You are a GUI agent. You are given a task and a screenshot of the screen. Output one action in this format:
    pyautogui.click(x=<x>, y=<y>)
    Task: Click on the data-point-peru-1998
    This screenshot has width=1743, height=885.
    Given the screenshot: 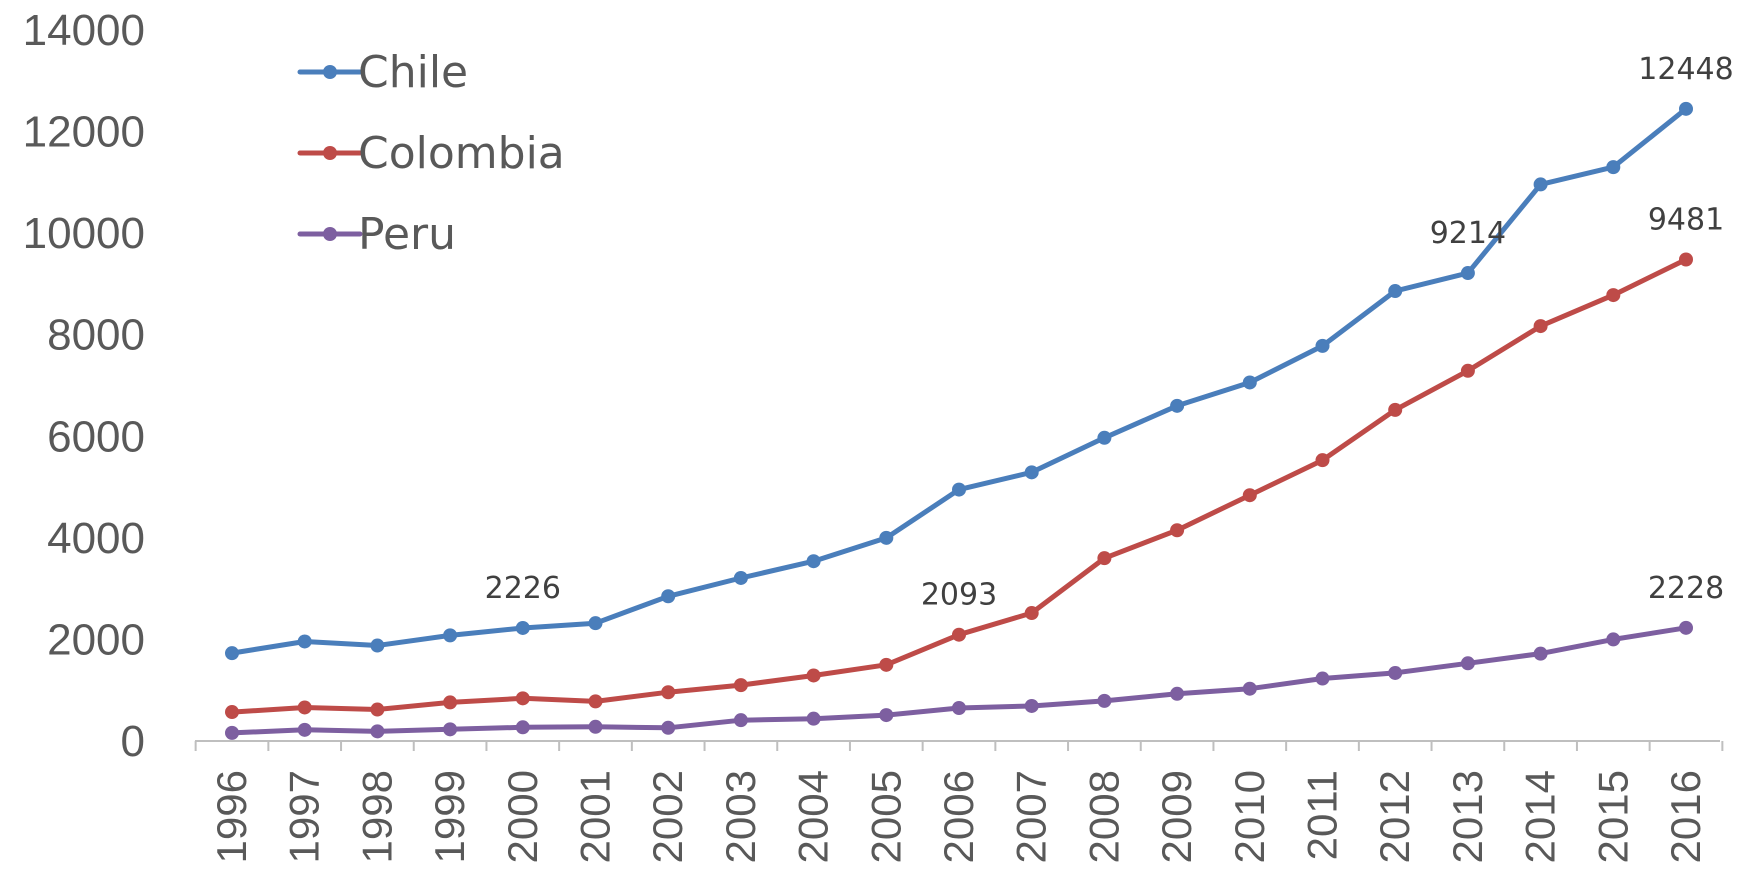 What is the action you would take?
    pyautogui.click(x=377, y=731)
    